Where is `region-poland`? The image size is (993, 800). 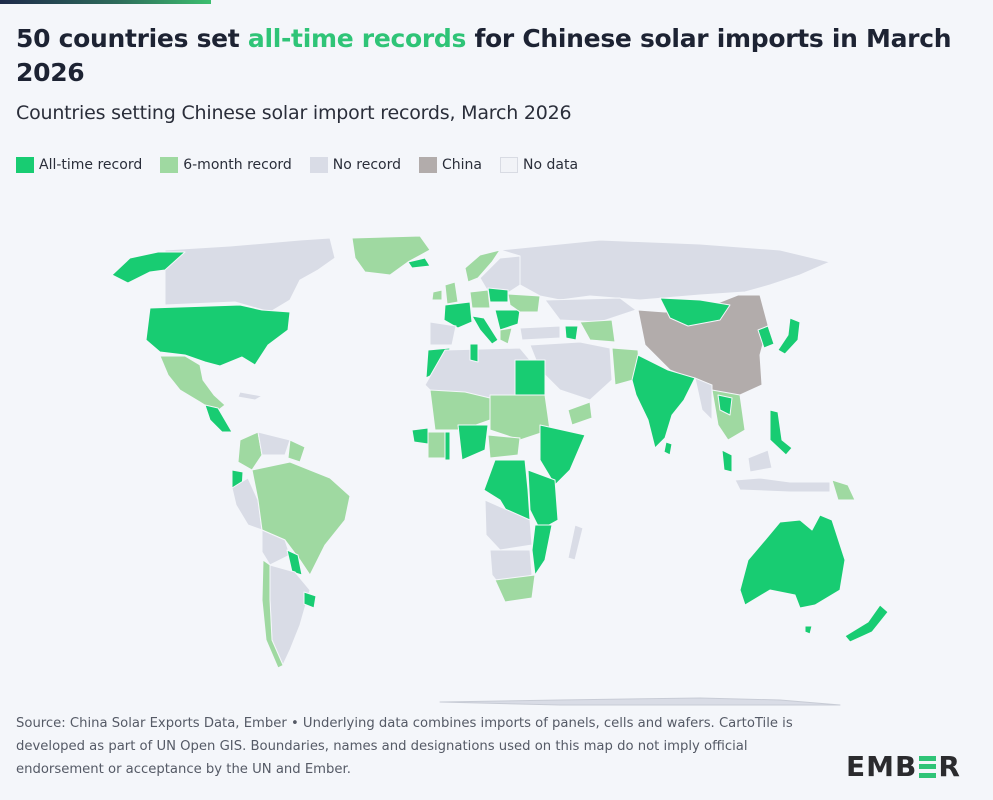 region-poland is located at coordinates (498, 295).